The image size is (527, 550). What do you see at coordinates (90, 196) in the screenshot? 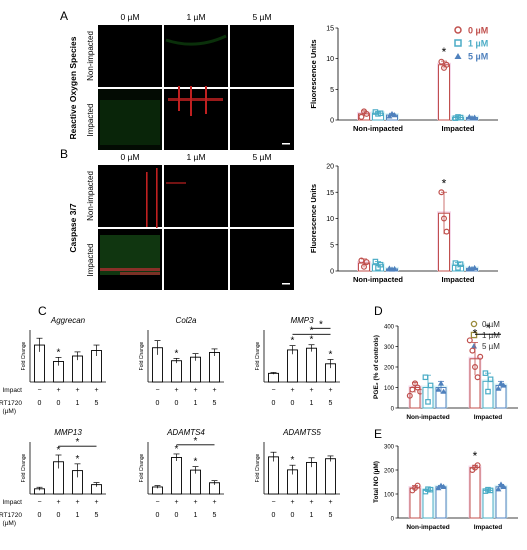
I see `row-label-nonimpacted: Non-impacted` at bounding box center [90, 196].